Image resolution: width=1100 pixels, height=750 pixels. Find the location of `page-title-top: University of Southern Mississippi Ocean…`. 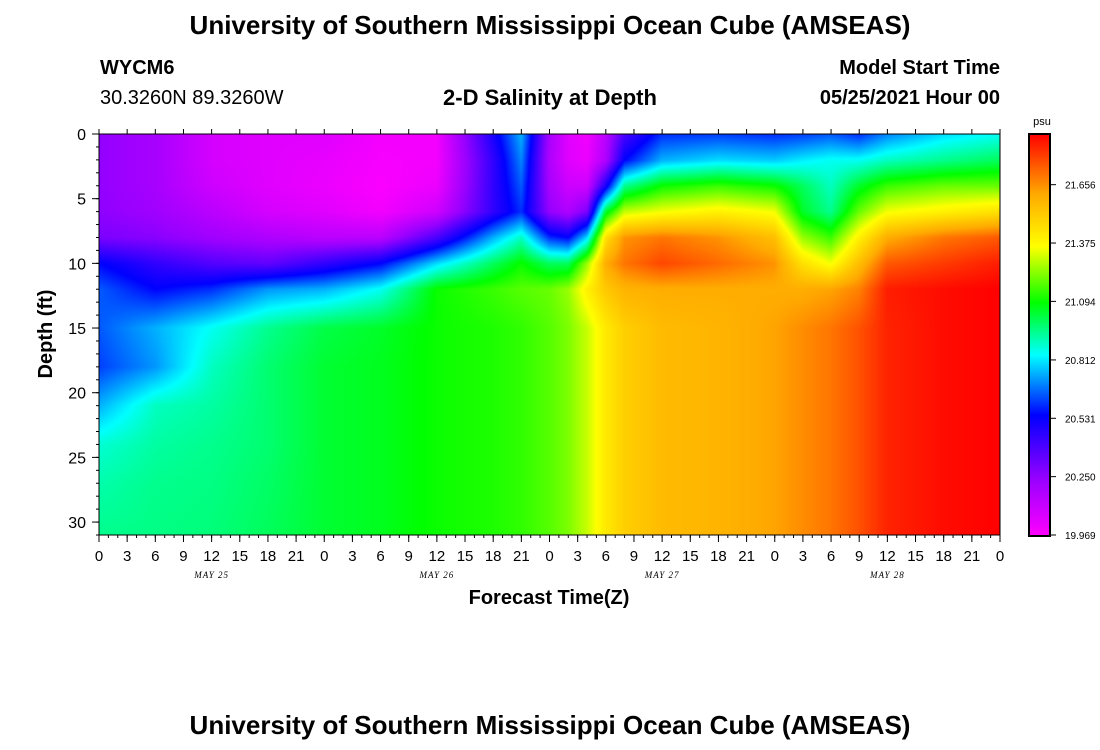

page-title-top: University of Southern Mississippi Ocean… is located at coordinates (550, 25).